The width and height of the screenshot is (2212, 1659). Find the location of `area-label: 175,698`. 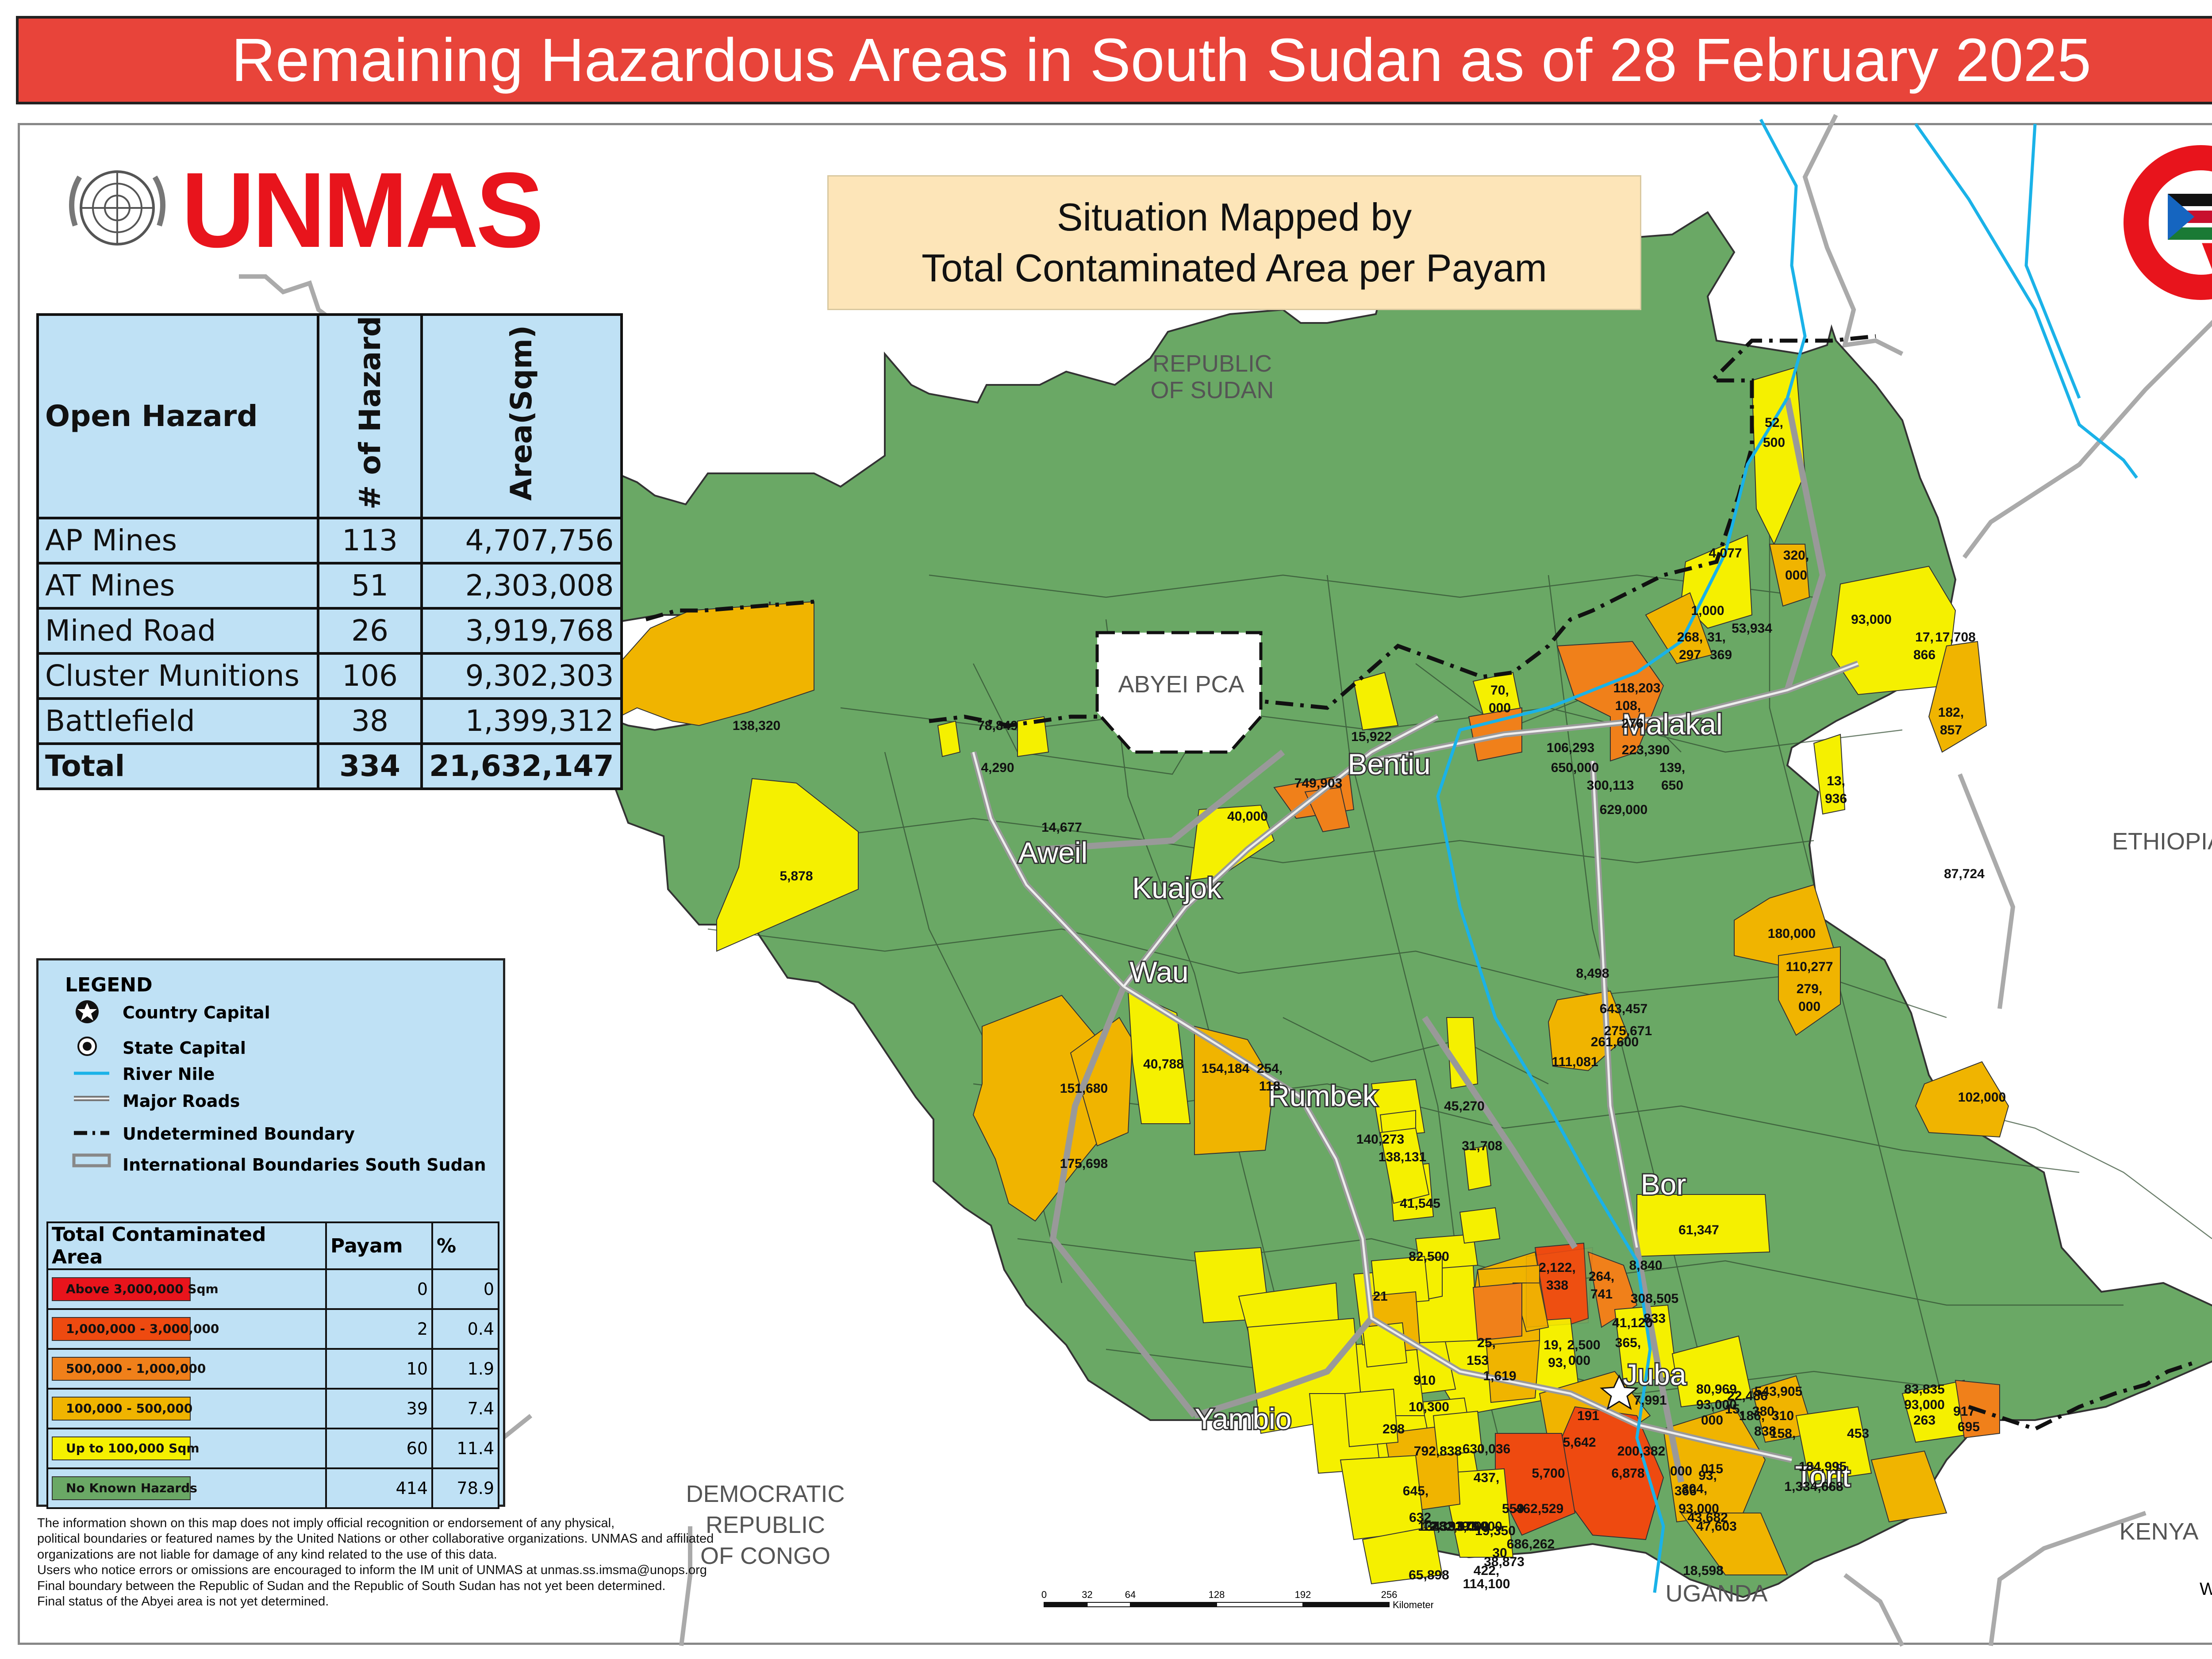

area-label: 175,698 is located at coordinates (1084, 1163).